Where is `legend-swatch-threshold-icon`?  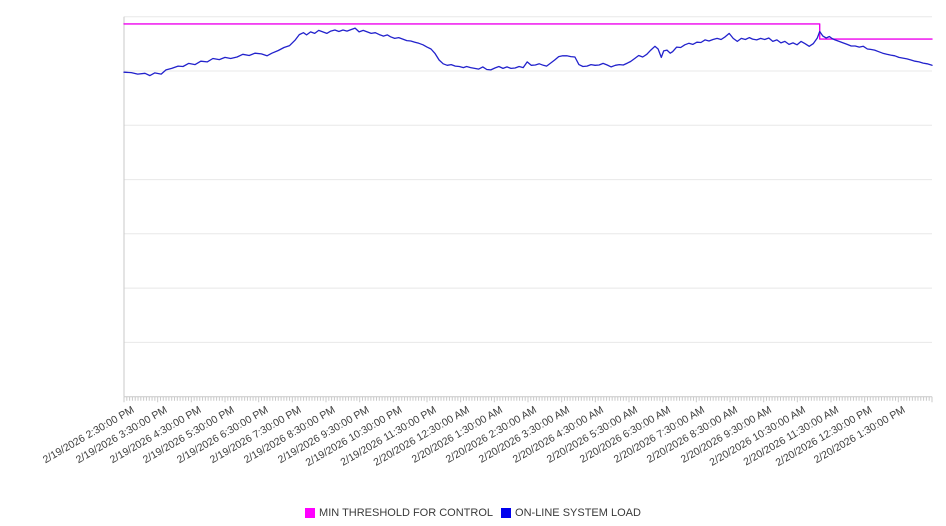 legend-swatch-threshold-icon is located at coordinates (310, 513).